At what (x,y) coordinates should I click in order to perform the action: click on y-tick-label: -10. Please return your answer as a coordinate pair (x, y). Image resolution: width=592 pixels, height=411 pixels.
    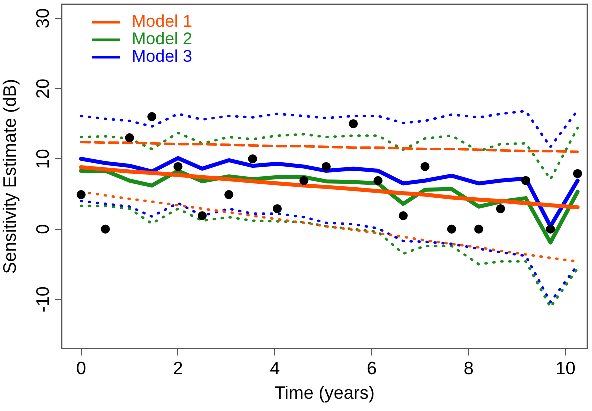
    Looking at the image, I should click on (42, 299).